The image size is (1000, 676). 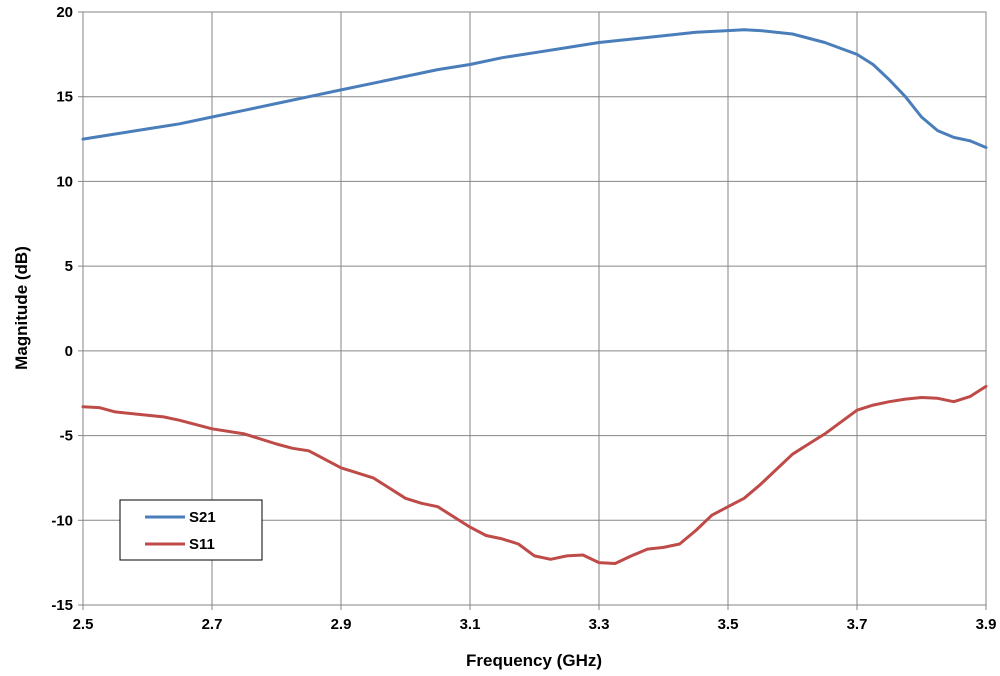 What do you see at coordinates (64, 97) in the screenshot?
I see `y-tick-label: 15` at bounding box center [64, 97].